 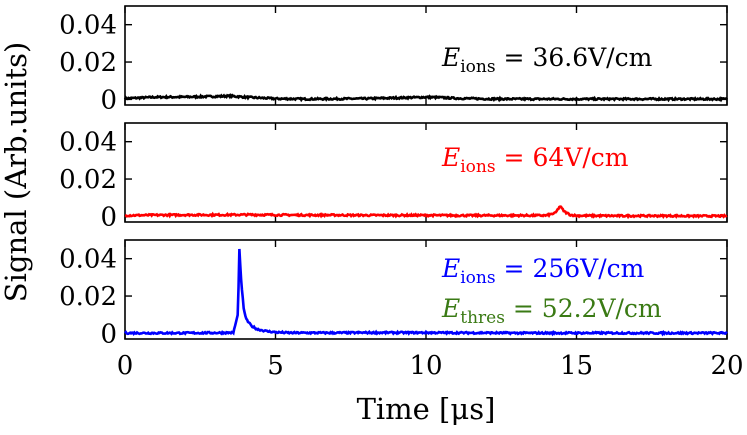 I want to click on x-axis-title: Time [μs], so click(x=426, y=409).